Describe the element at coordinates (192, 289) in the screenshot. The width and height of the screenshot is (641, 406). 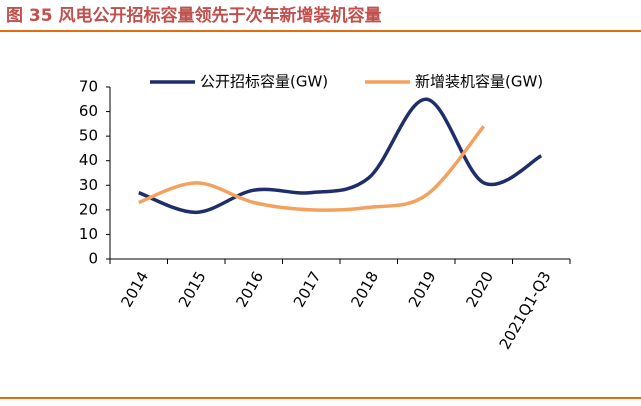
I see `x-tick-label: 2015` at that location.